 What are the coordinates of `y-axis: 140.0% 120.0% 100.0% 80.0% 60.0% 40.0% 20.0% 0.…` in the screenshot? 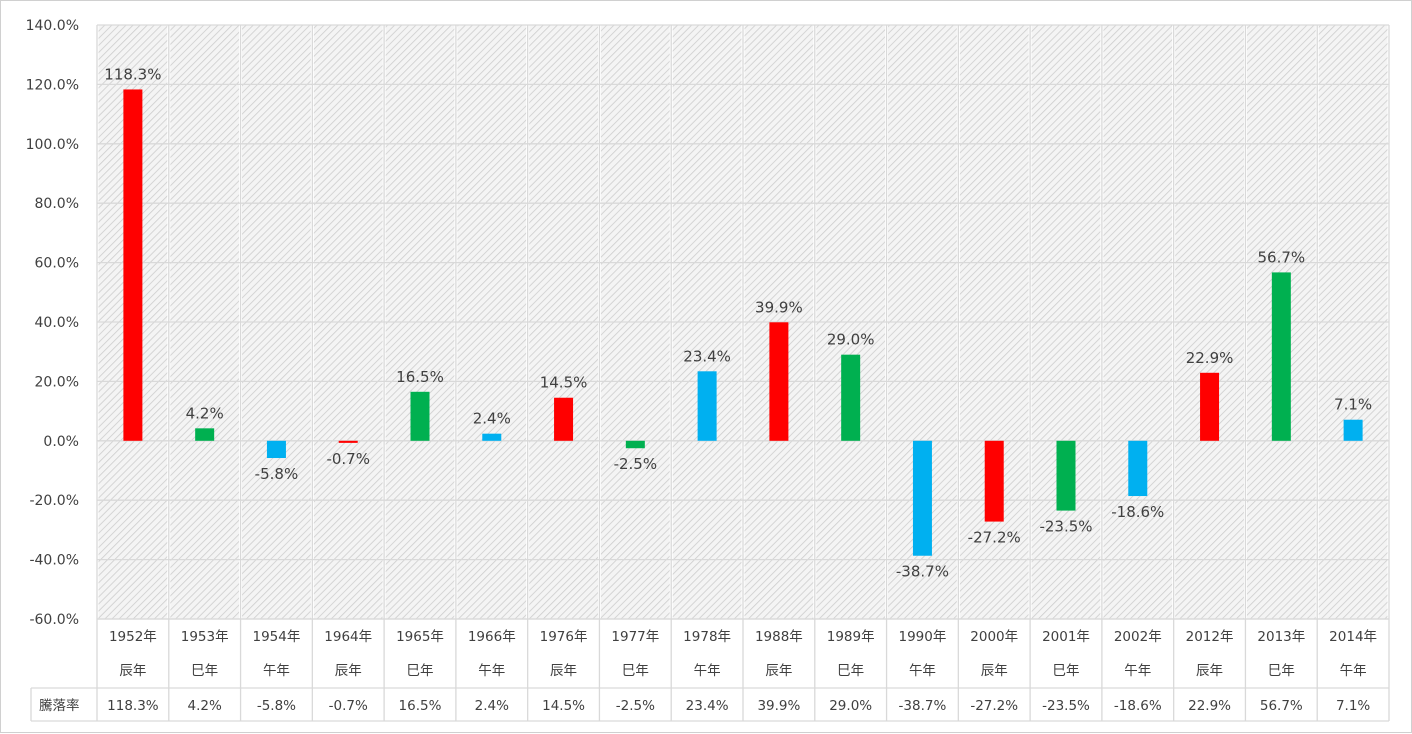 It's located at (52, 323).